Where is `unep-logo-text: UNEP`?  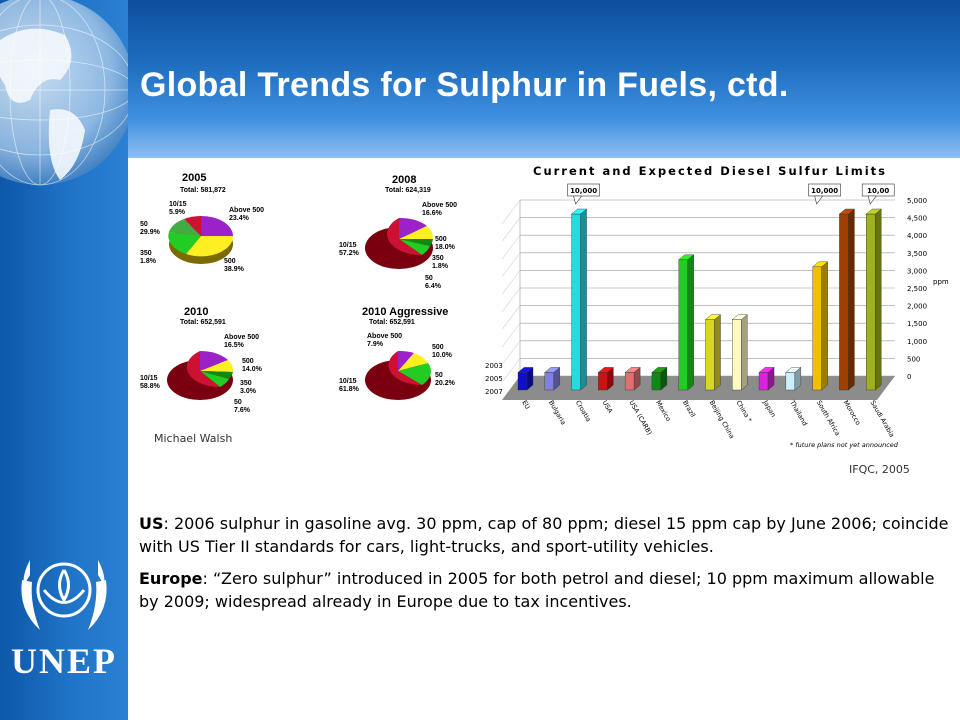 unep-logo-text: UNEP is located at coordinates (64, 661).